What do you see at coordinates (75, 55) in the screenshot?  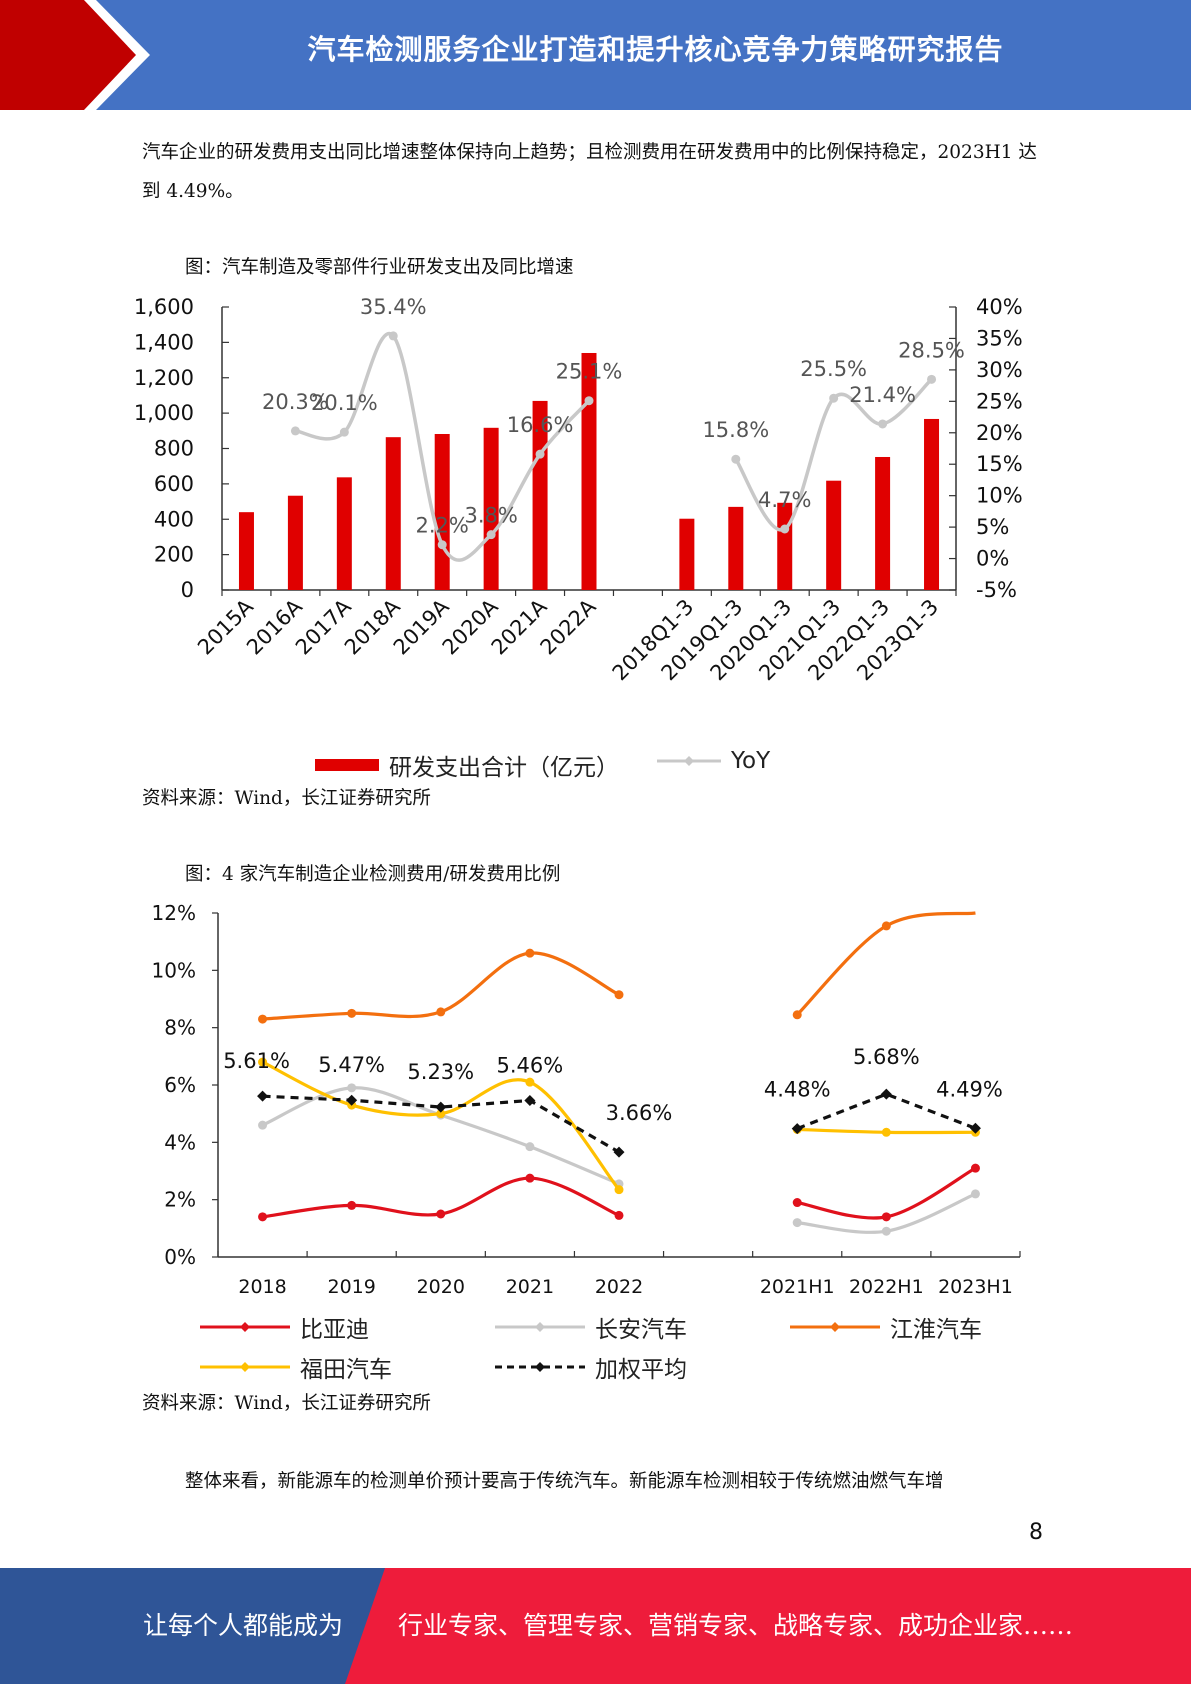 I see `header-chevron-icon` at bounding box center [75, 55].